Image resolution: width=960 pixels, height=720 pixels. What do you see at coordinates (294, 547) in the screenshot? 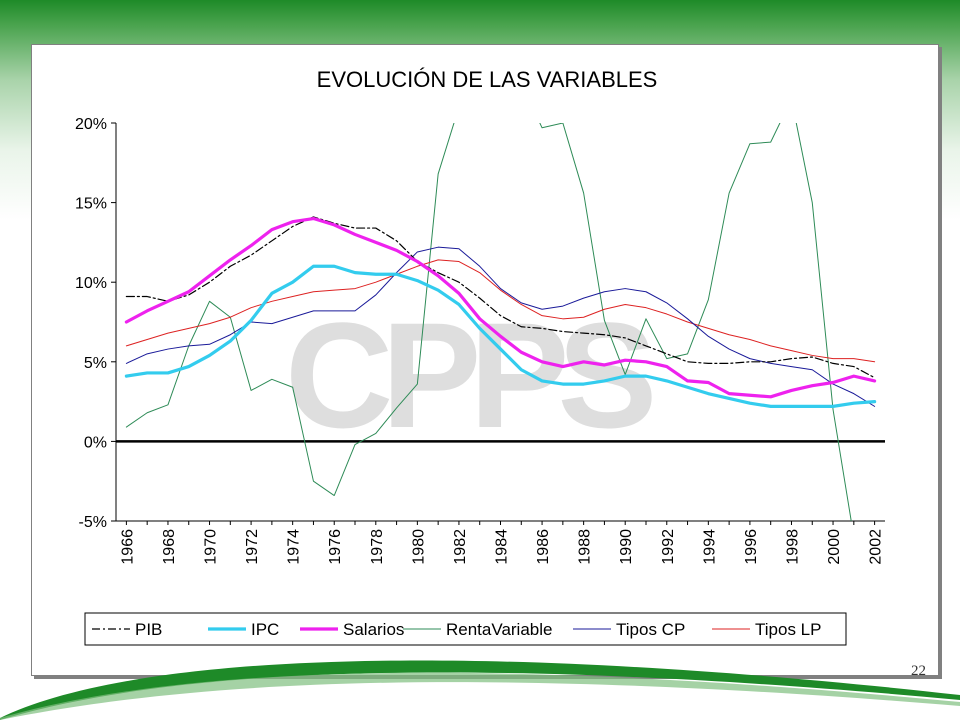
I see `x-tick-label: 1974` at bounding box center [294, 547].